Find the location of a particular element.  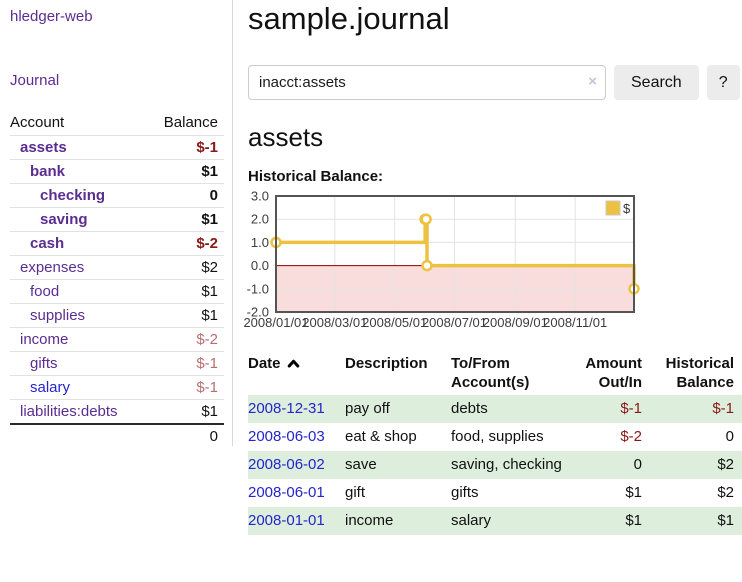

account-link-checking: checking is located at coordinates (73, 195).